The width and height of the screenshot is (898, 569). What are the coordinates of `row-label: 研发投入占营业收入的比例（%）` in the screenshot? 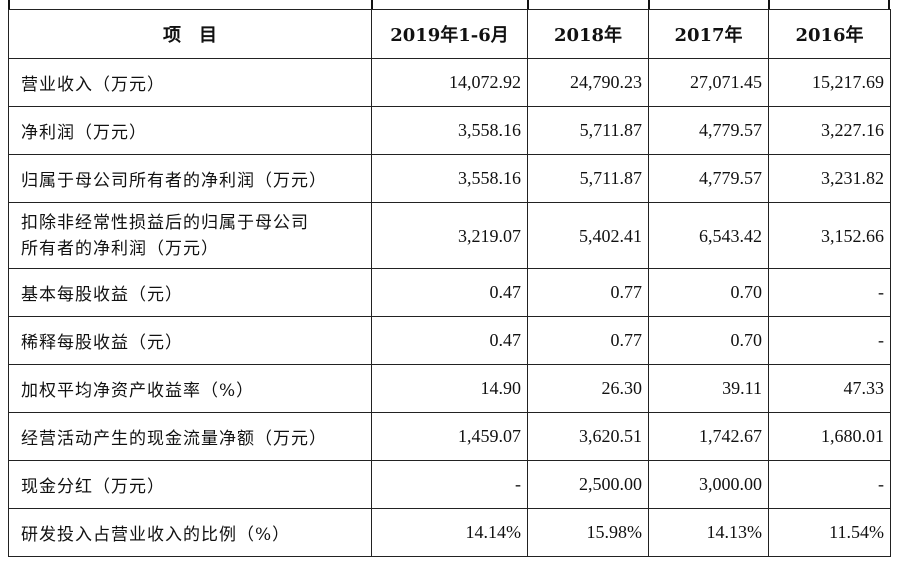 It's located at (190, 532).